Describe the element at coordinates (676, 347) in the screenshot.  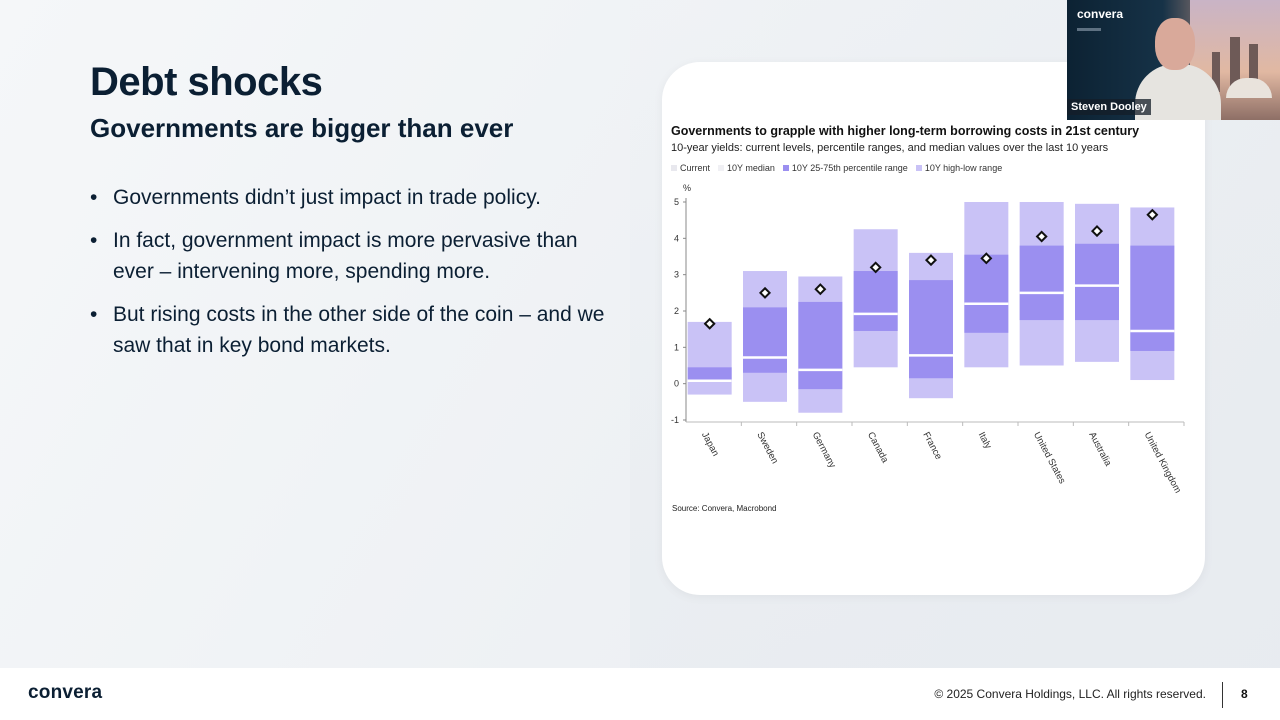
I see `y-tick-label: 1` at that location.